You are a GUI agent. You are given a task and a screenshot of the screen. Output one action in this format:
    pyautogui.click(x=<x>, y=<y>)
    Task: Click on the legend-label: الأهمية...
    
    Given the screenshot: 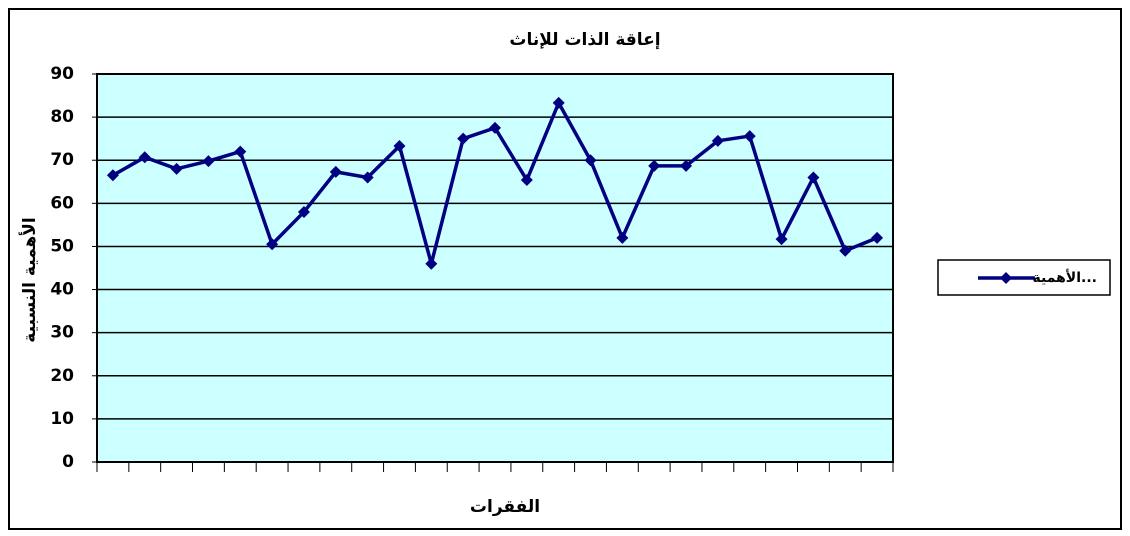 What is the action you would take?
    pyautogui.click(x=1065, y=277)
    